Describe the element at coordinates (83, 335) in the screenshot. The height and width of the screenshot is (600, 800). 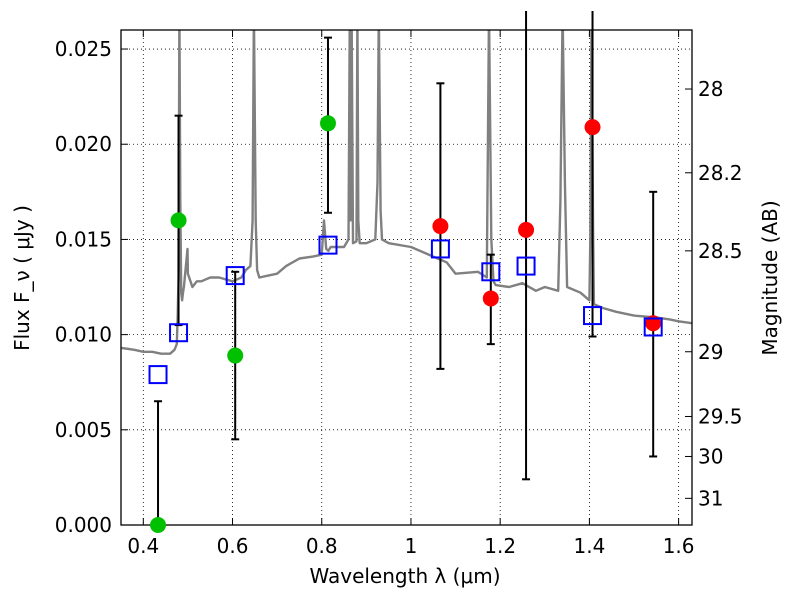
I see `y-tick-label: 0.010` at that location.